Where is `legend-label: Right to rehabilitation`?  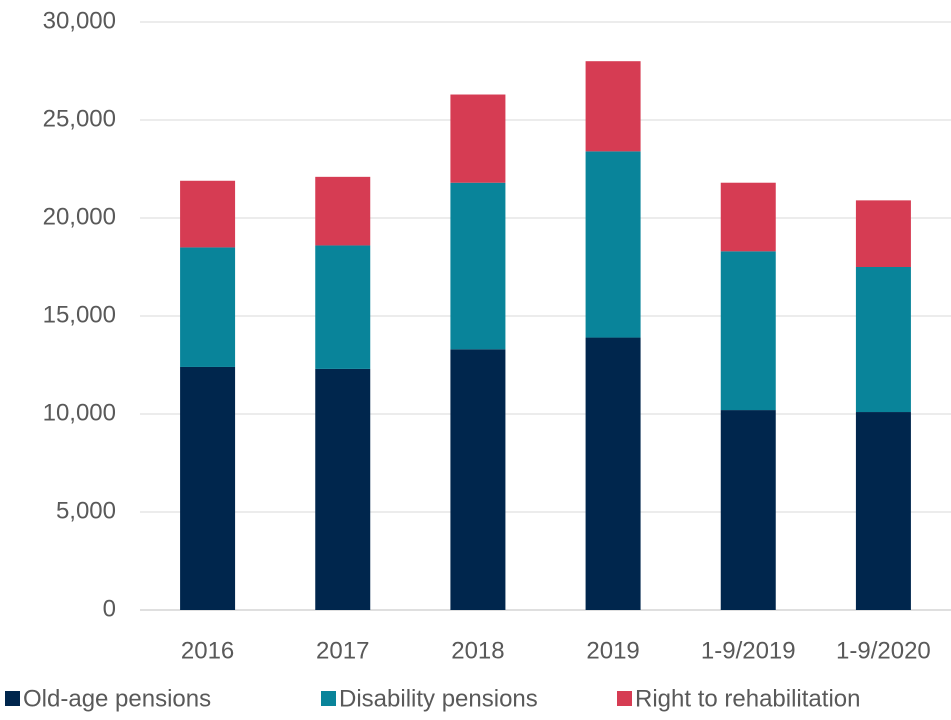 legend-label: Right to rehabilitation is located at coordinates (747, 698).